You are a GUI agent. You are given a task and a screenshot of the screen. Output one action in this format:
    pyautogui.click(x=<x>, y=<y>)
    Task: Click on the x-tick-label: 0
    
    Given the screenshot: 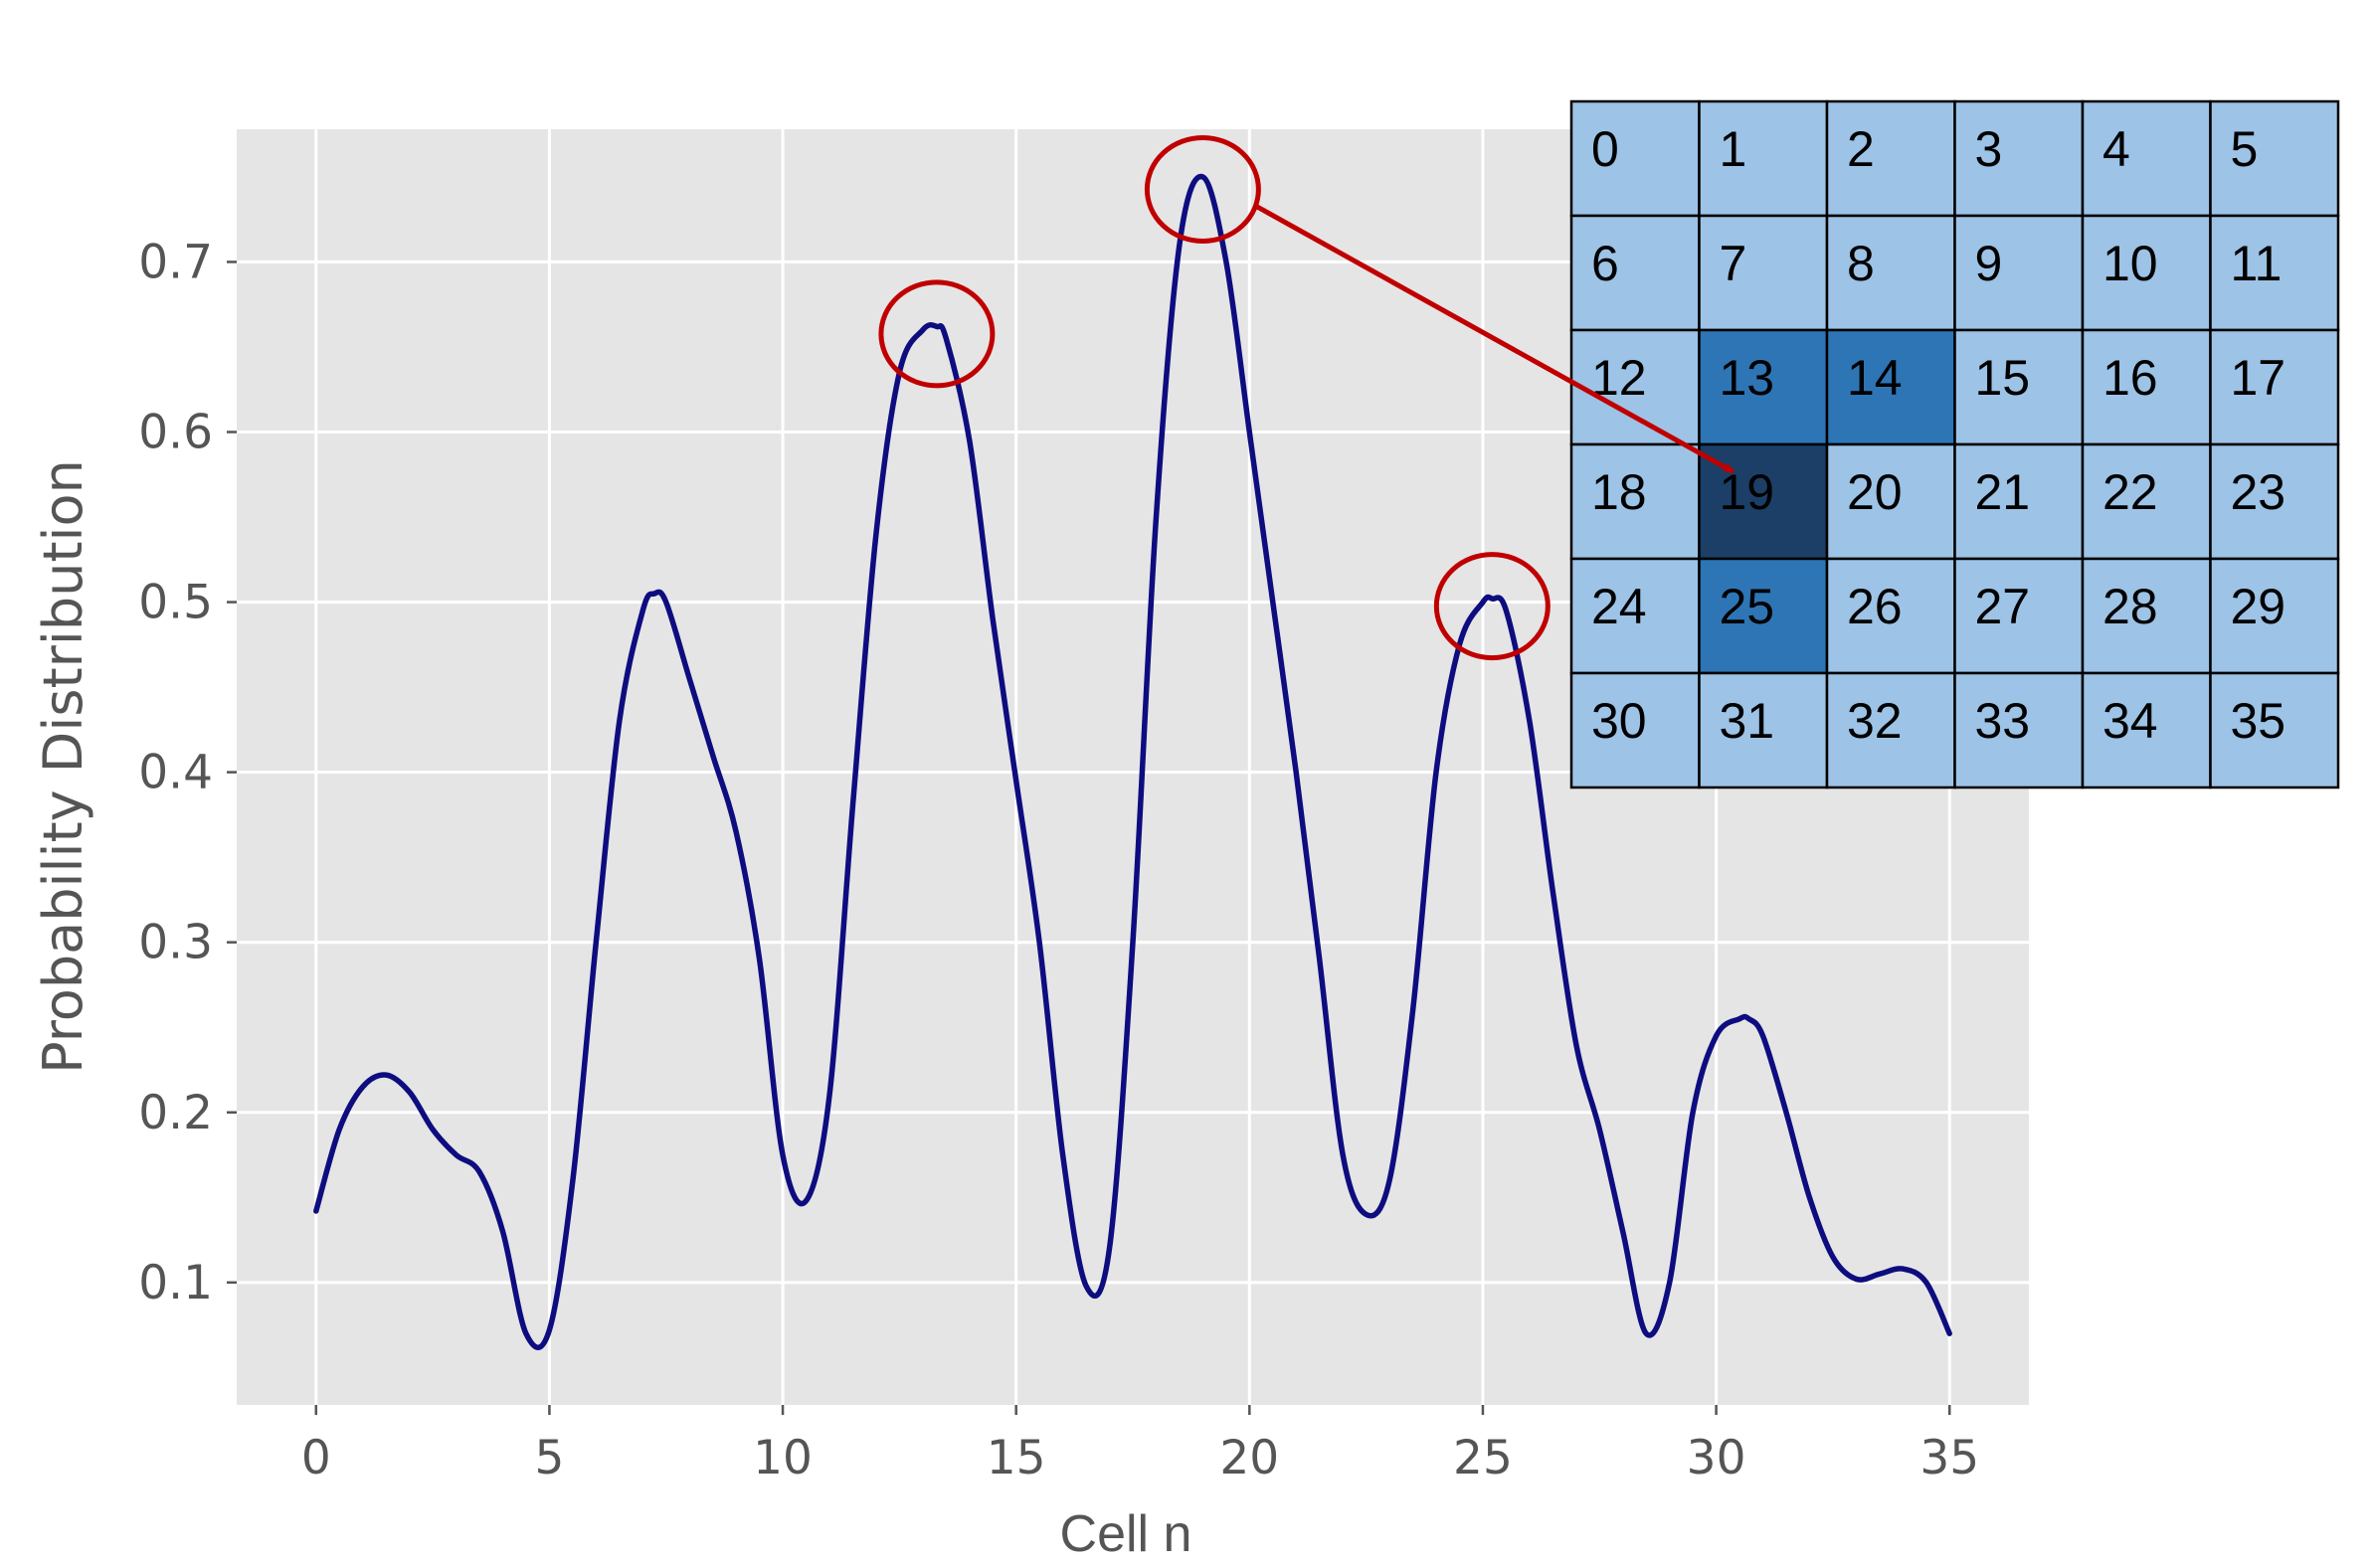 What is the action you would take?
    pyautogui.click(x=316, y=1458)
    